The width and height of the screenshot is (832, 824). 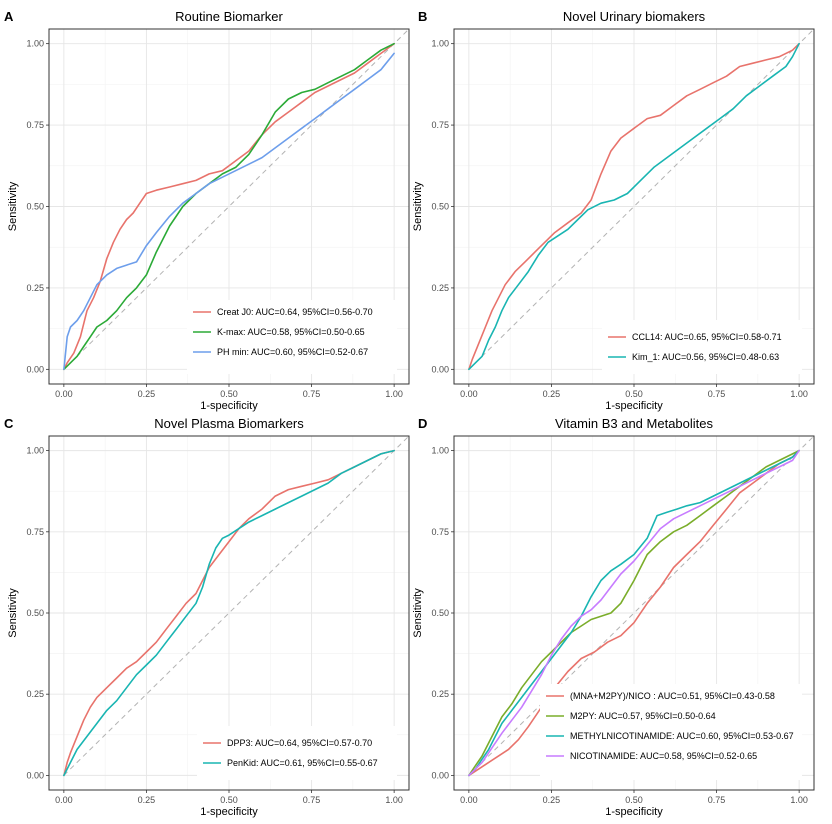 What do you see at coordinates (422, 16) in the screenshot?
I see `panel-letter: B` at bounding box center [422, 16].